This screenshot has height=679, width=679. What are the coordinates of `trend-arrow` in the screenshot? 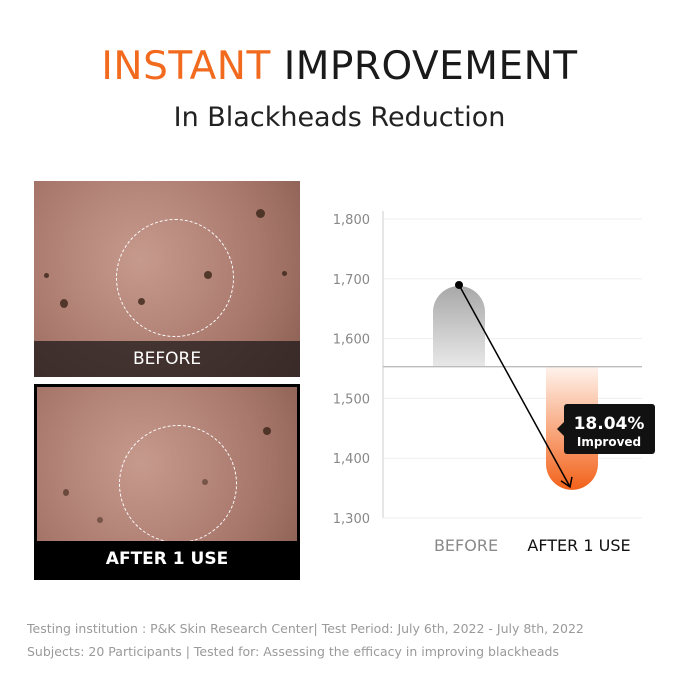 It's located at (514, 386).